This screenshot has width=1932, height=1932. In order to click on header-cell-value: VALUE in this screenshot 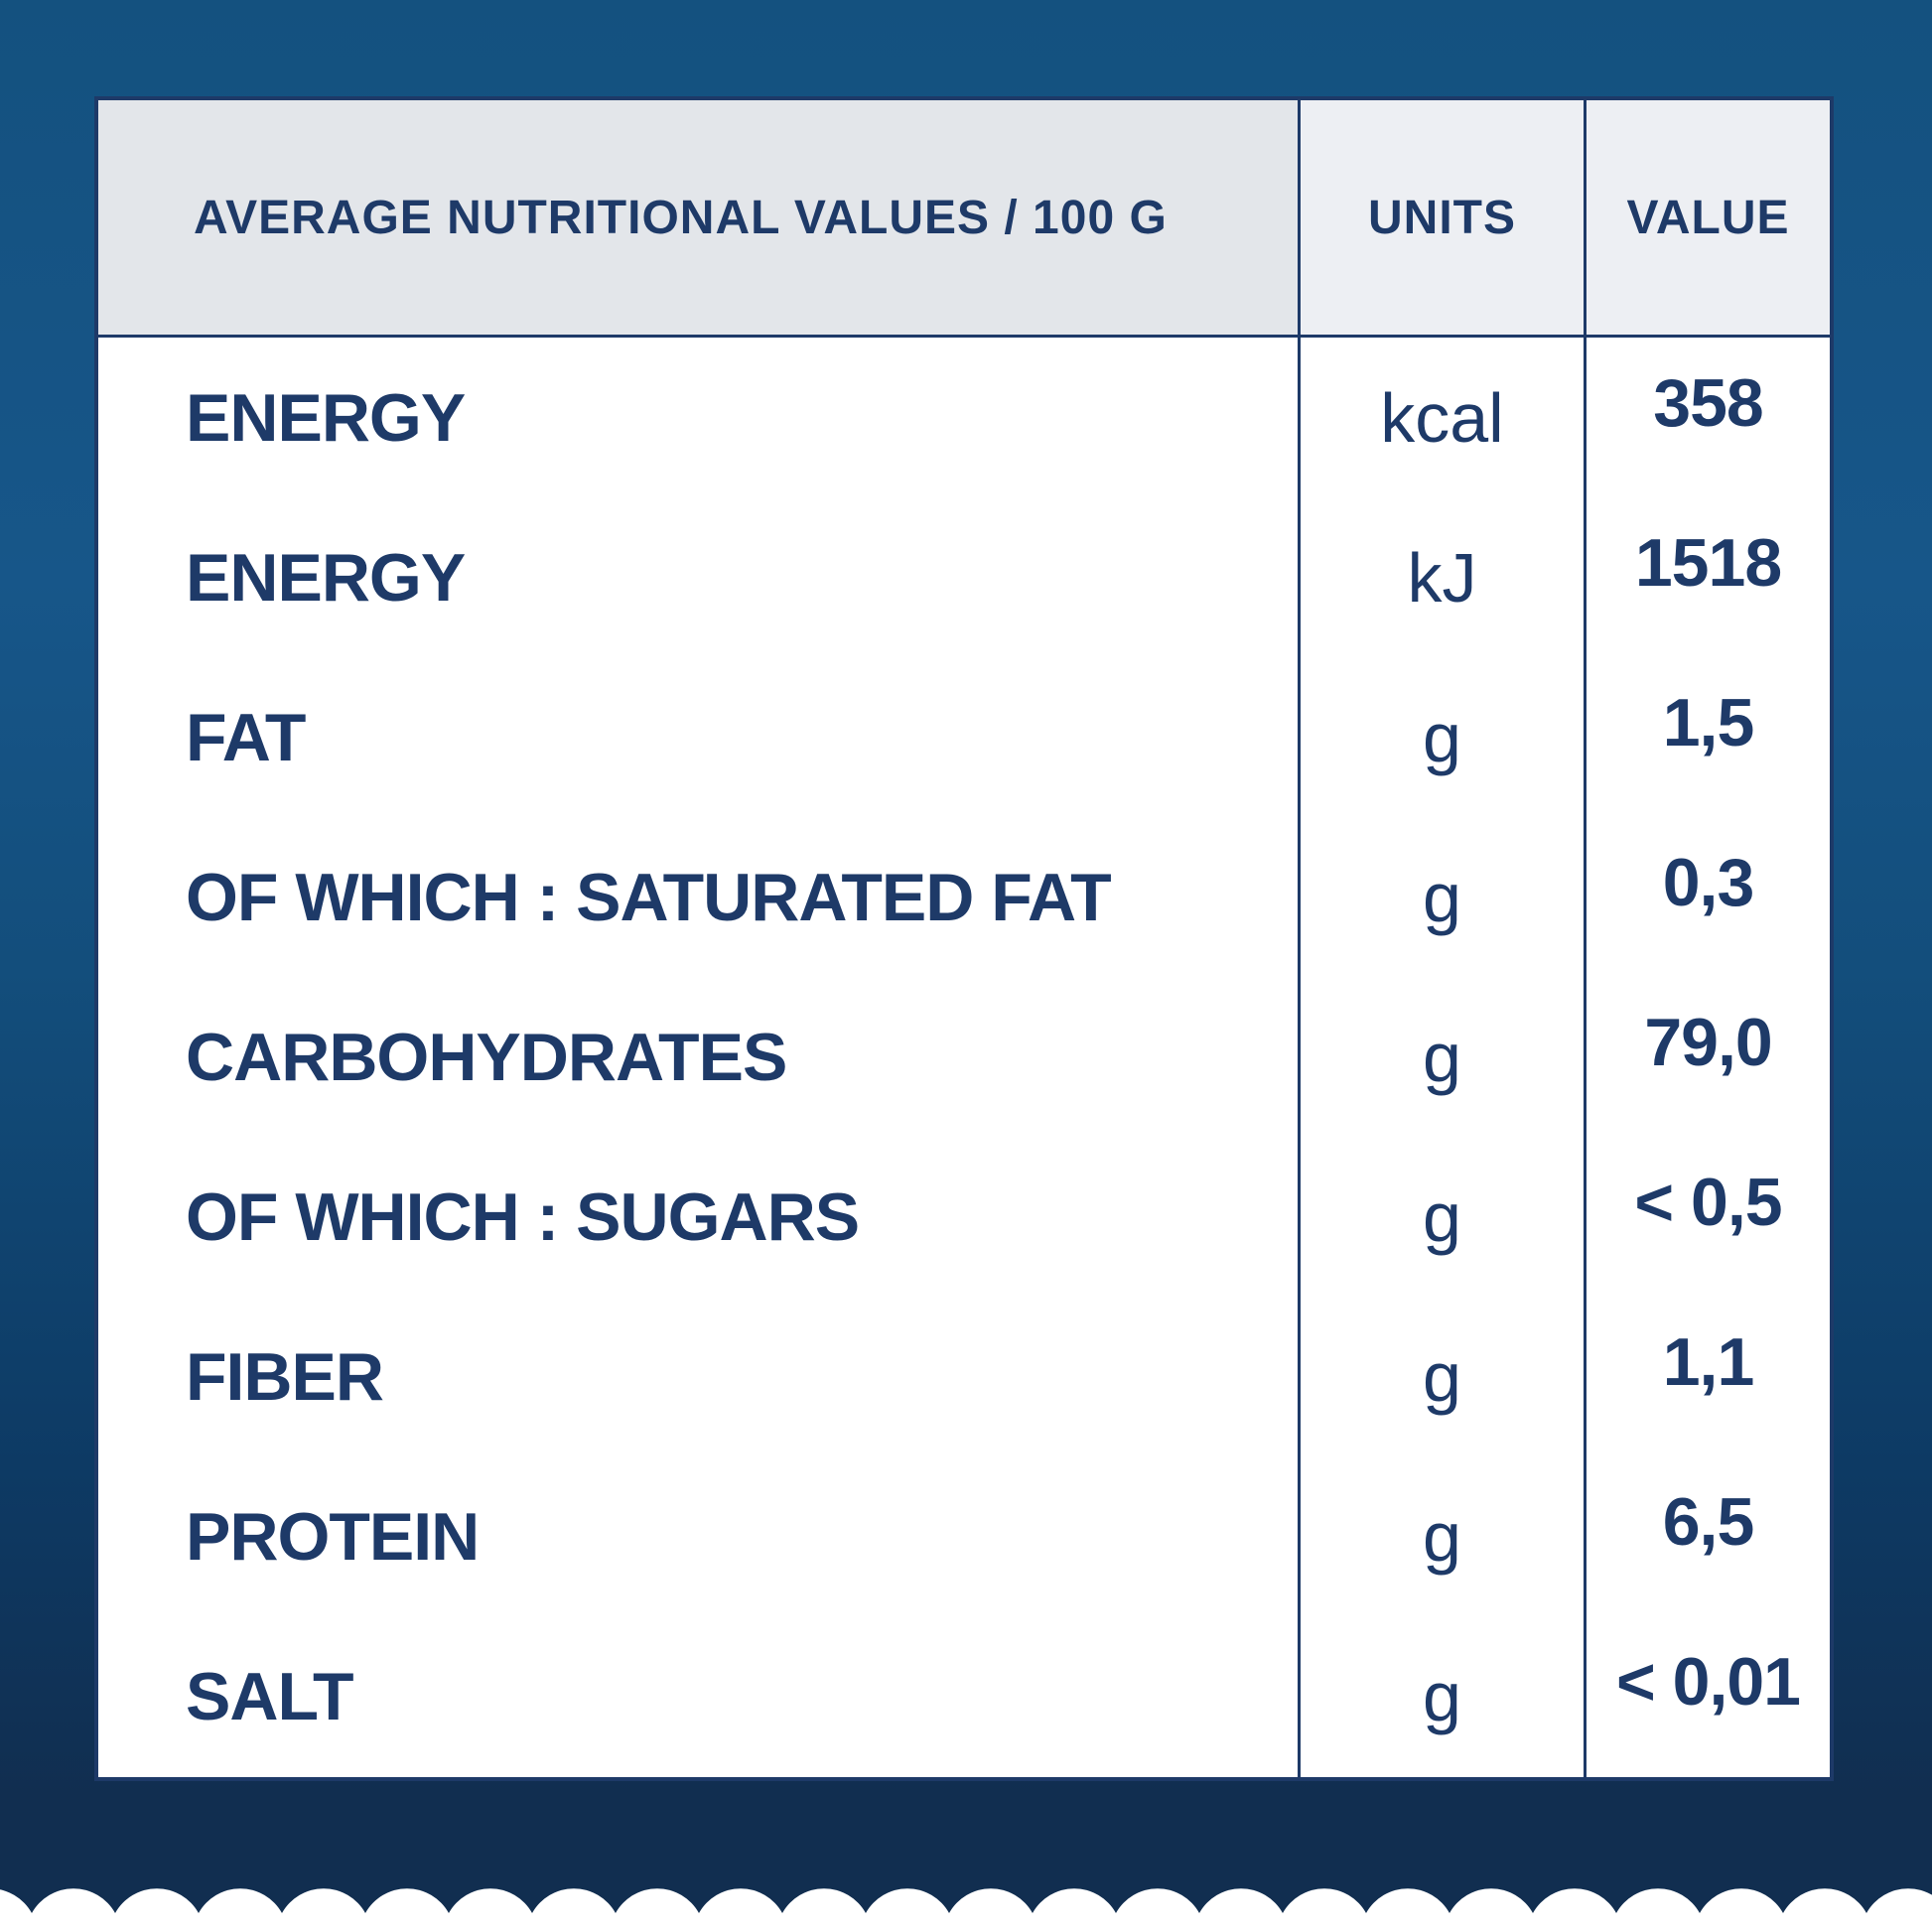, I will do `click(1707, 218)`.